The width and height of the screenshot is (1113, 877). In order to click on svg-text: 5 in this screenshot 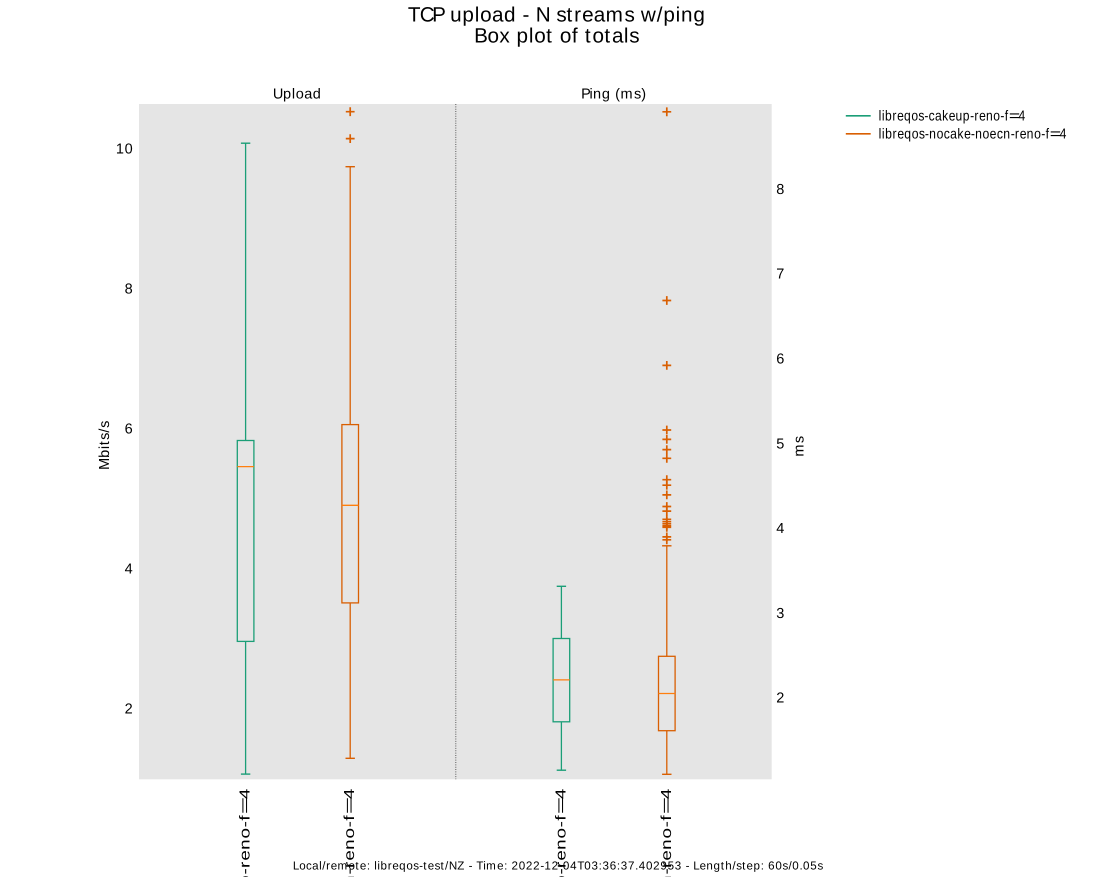, I will do `click(780, 444)`.